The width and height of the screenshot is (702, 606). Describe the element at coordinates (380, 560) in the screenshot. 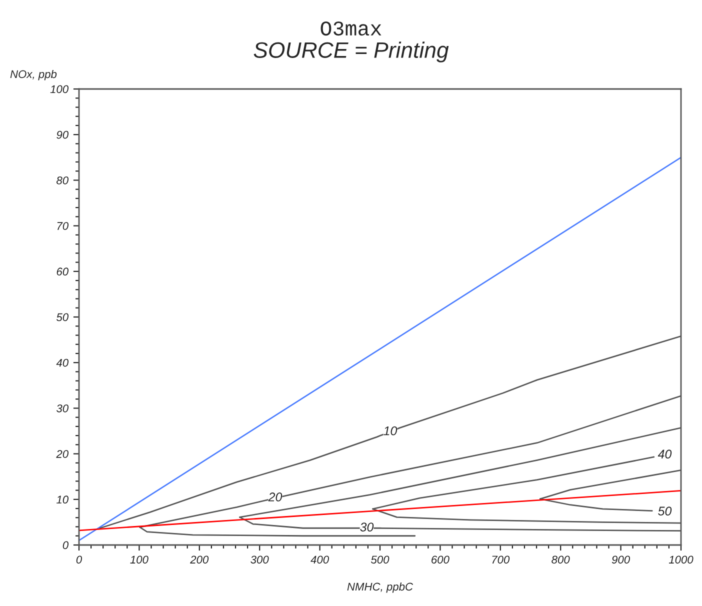

I see `x-tick-label: 500` at that location.